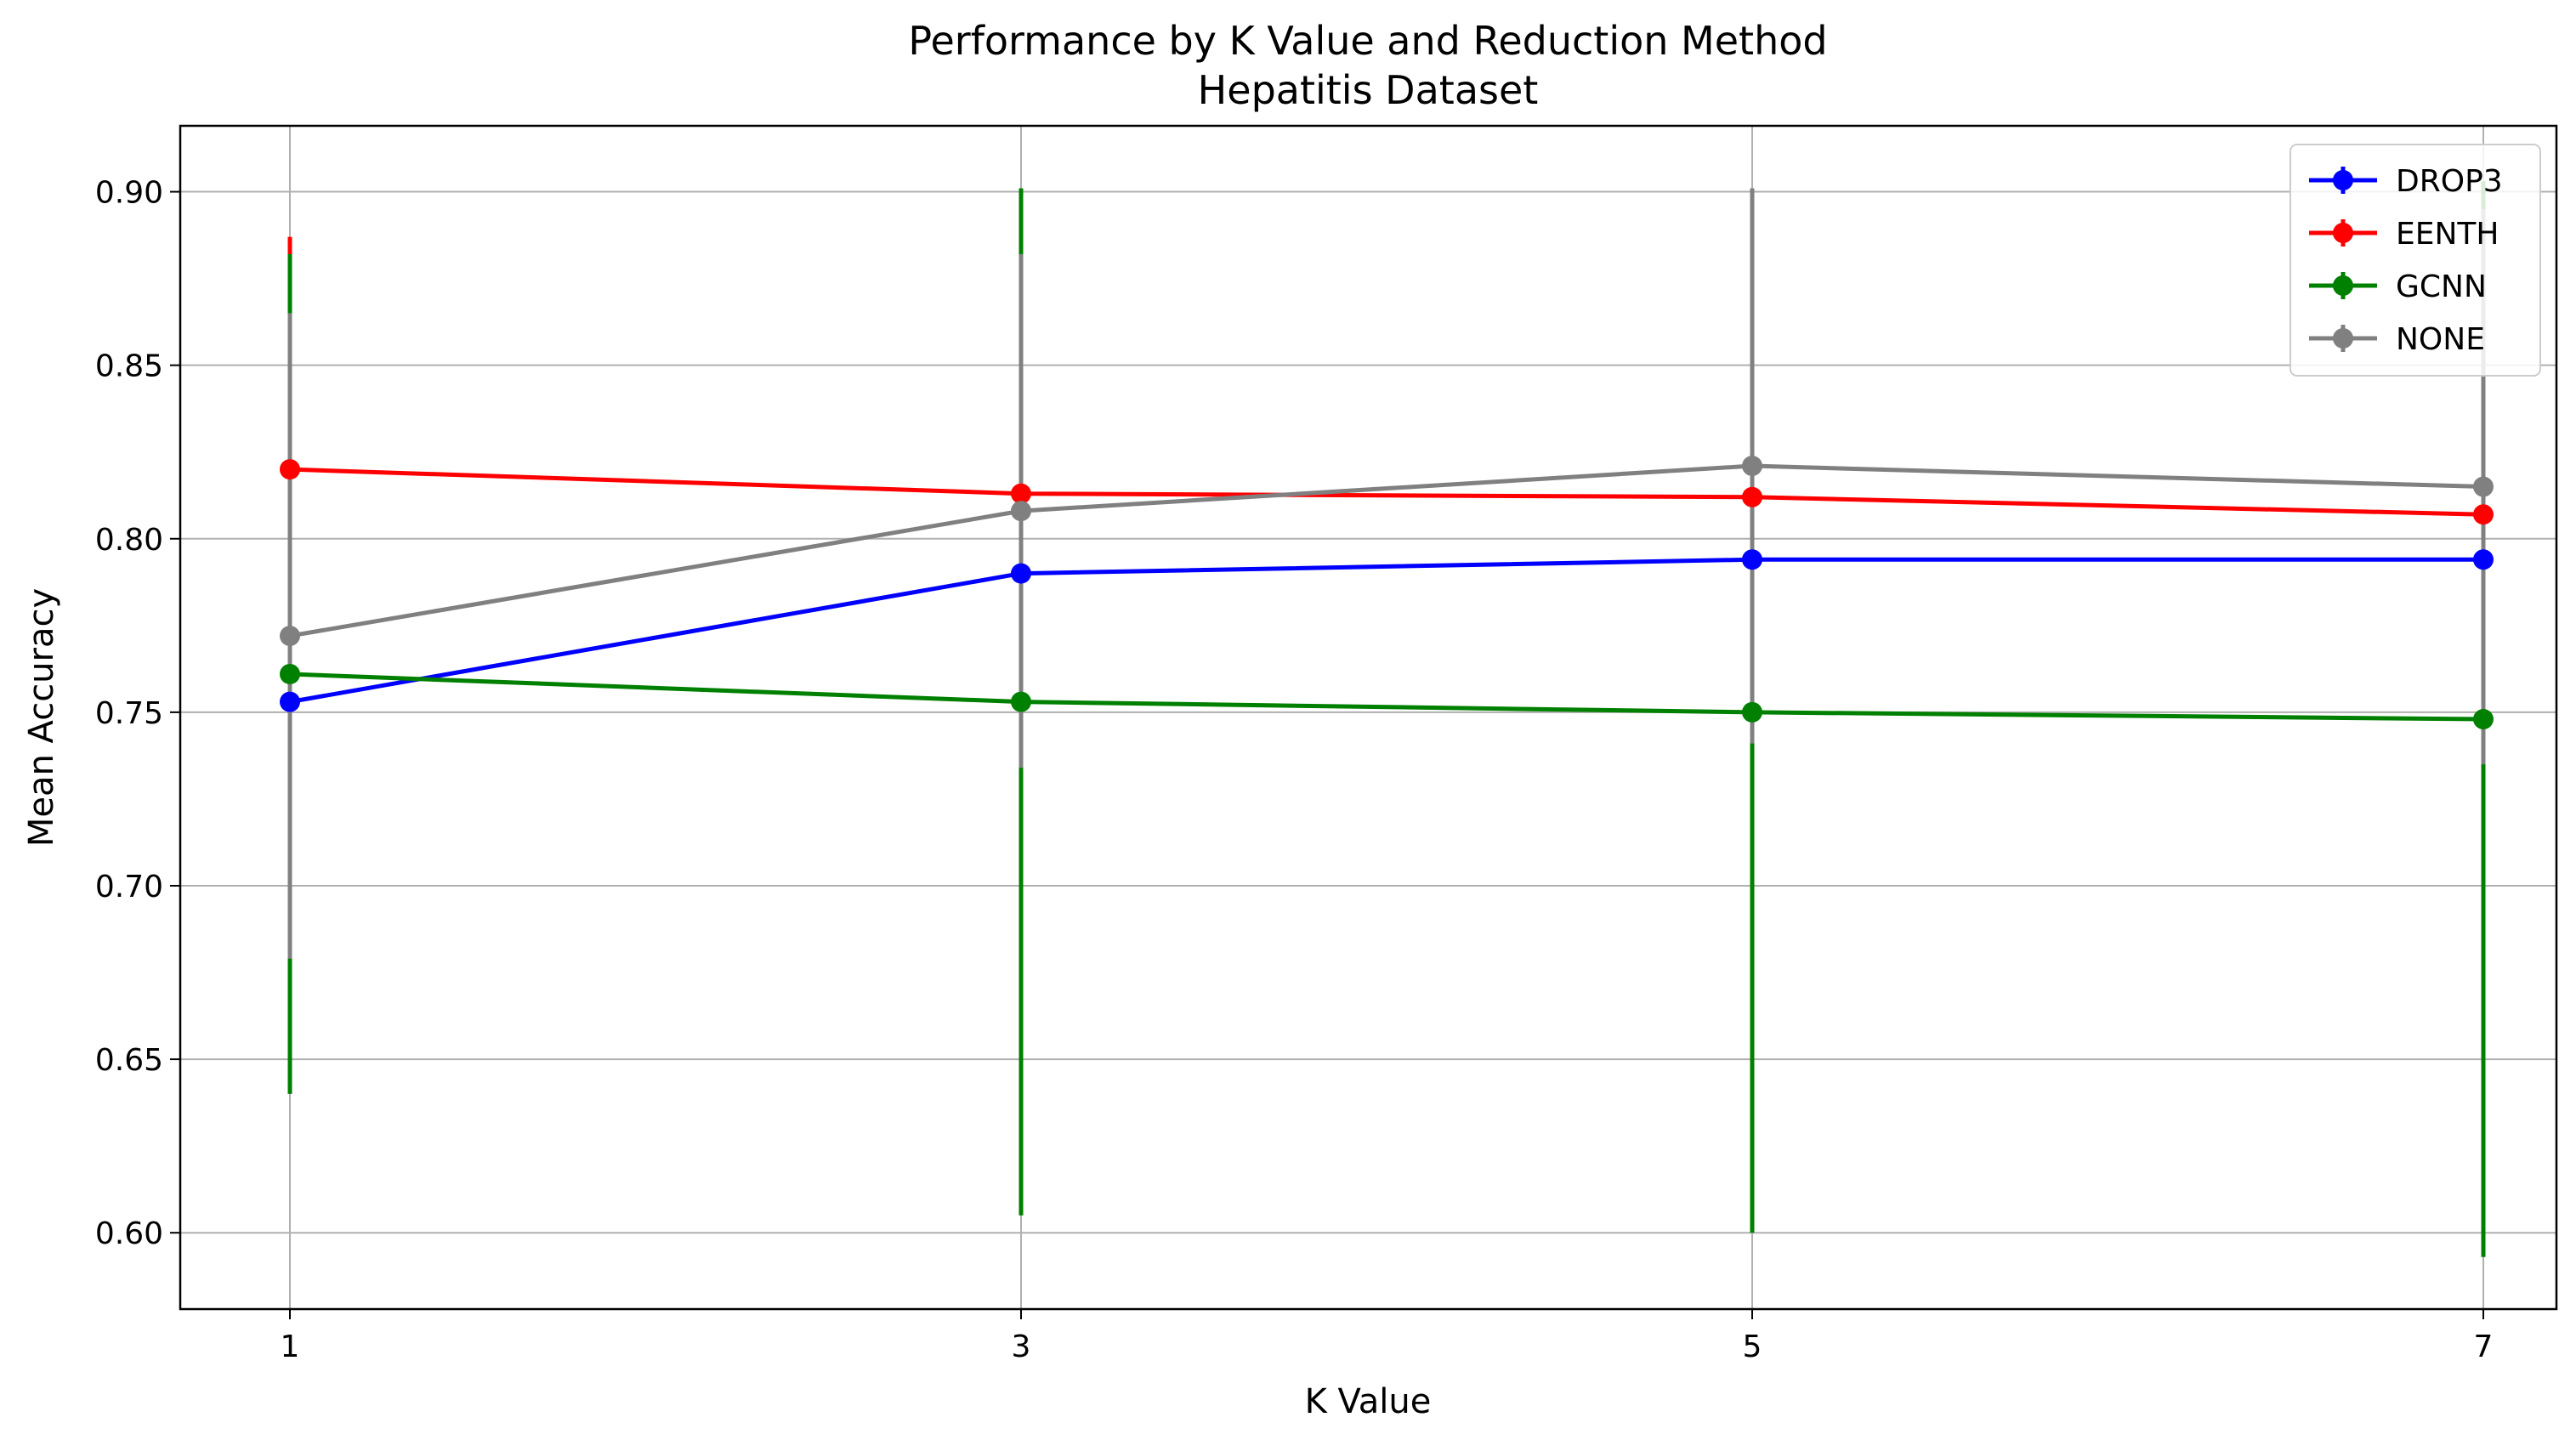 Image resolution: width=2576 pixels, height=1440 pixels. I want to click on y-tick-label: 0.80, so click(129, 540).